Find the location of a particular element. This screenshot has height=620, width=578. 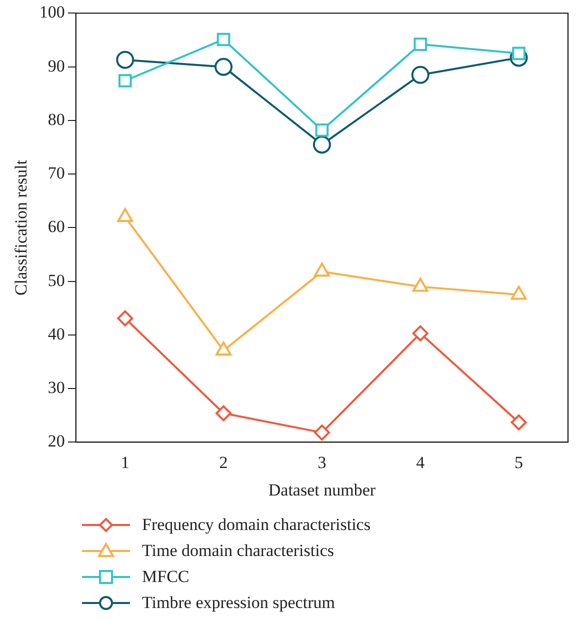

x-tick-label: 5 is located at coordinates (519, 462).